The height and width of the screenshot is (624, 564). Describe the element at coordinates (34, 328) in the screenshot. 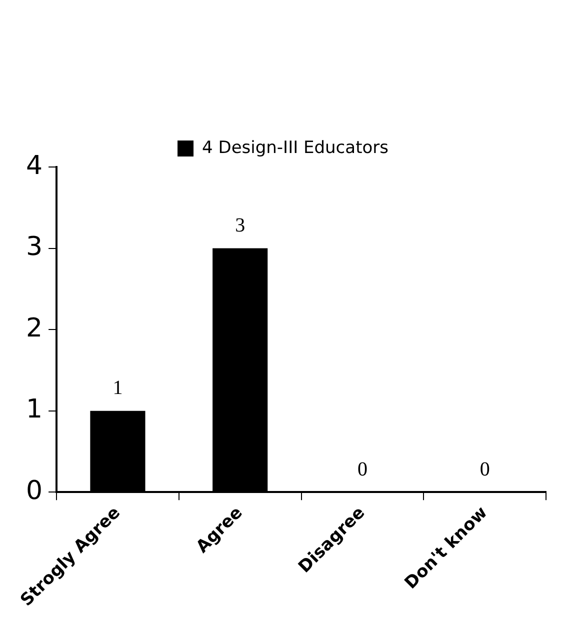

I see `y-tick-label: 2` at that location.